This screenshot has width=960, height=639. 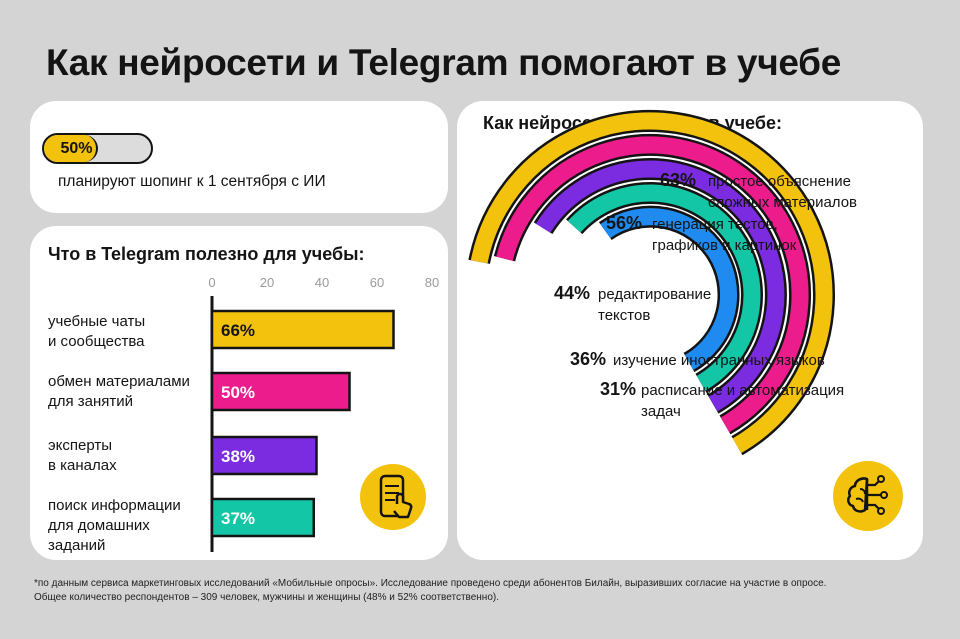 What do you see at coordinates (724, 245) in the screenshot?
I see `arc-category-label: графиков и картинок` at bounding box center [724, 245].